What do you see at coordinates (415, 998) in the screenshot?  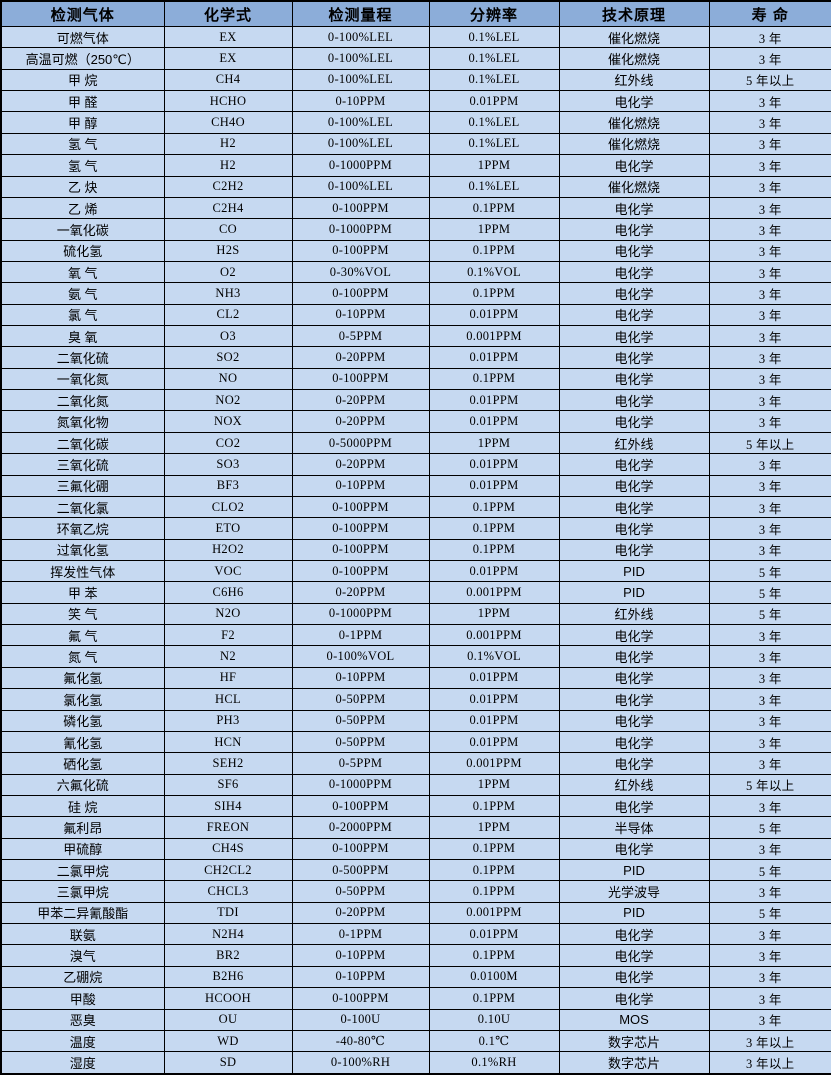 I see `table-row: 甲酸 HCOOH 0-100PPM 0.1PPM 电化学 3 年` at bounding box center [415, 998].